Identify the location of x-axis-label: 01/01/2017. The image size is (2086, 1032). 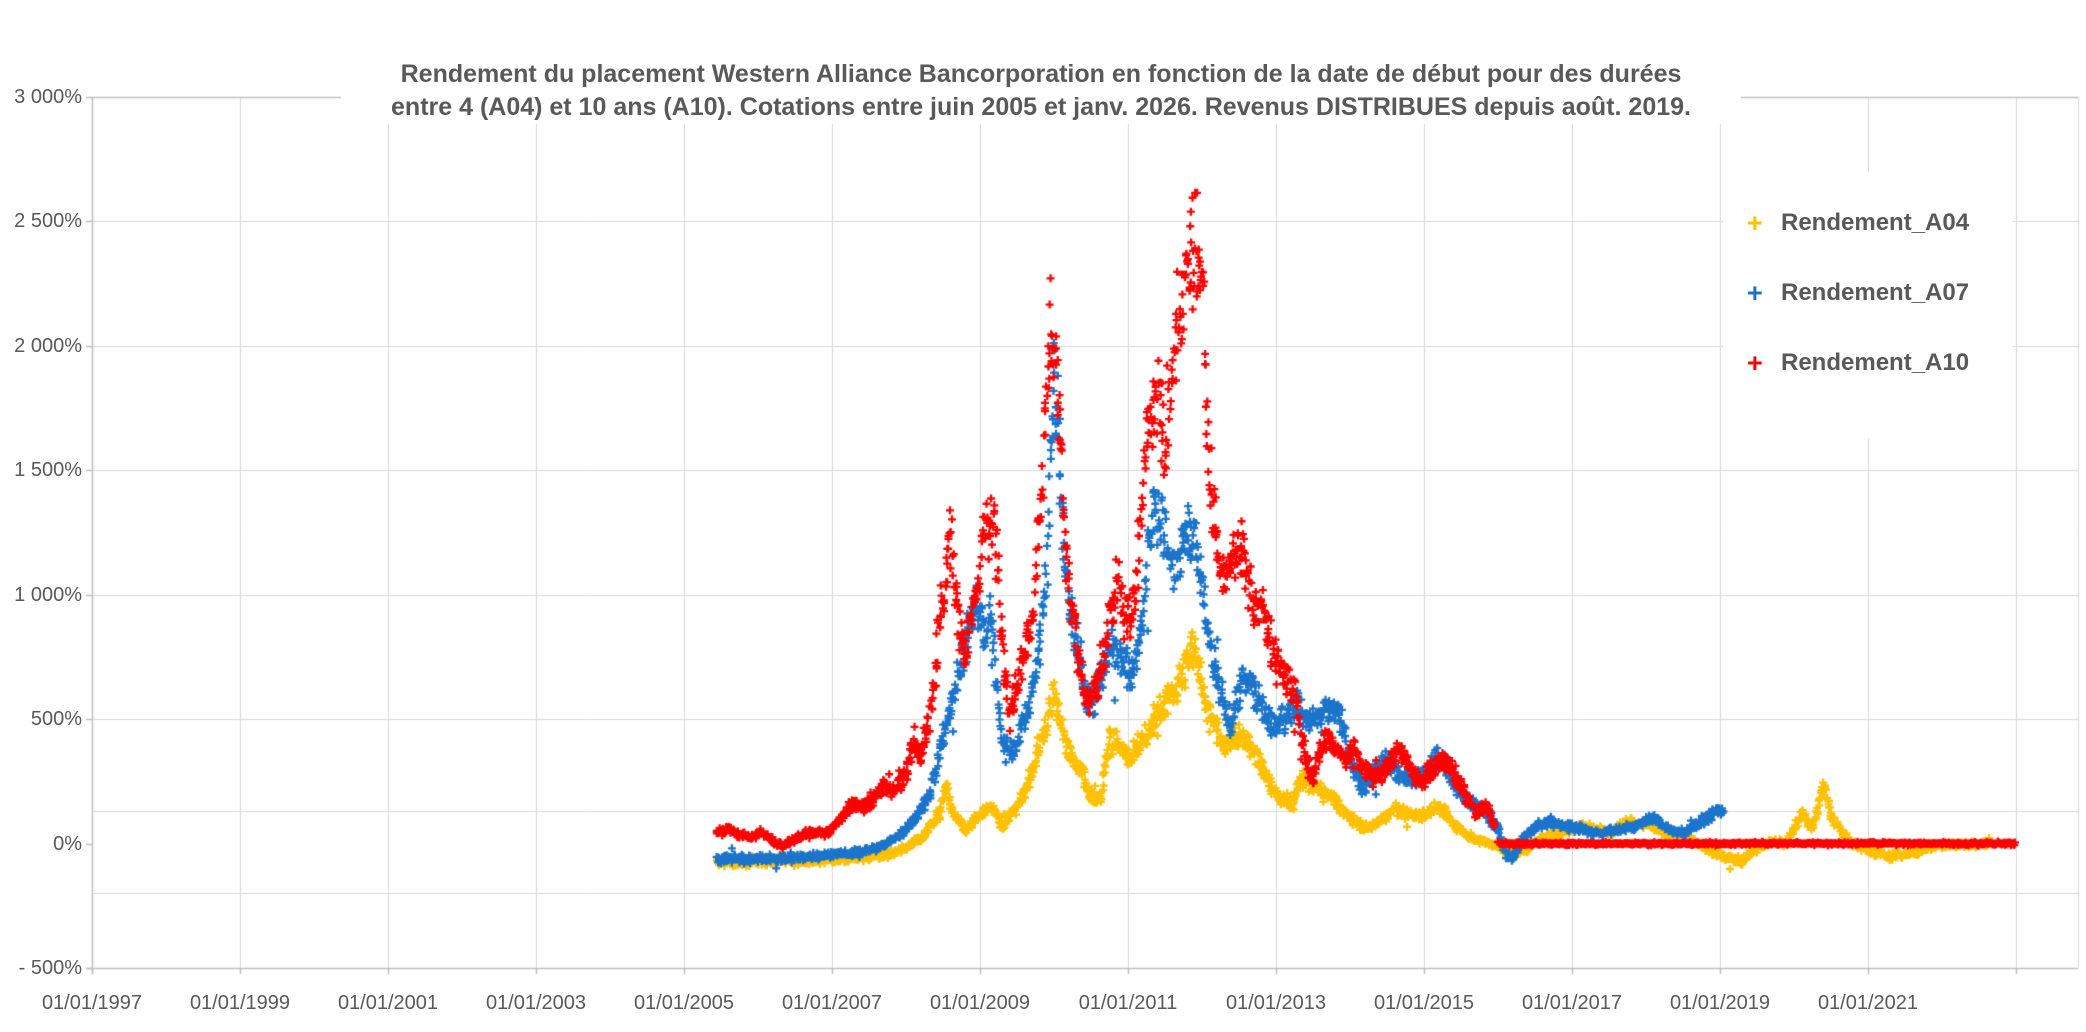
(1572, 1003).